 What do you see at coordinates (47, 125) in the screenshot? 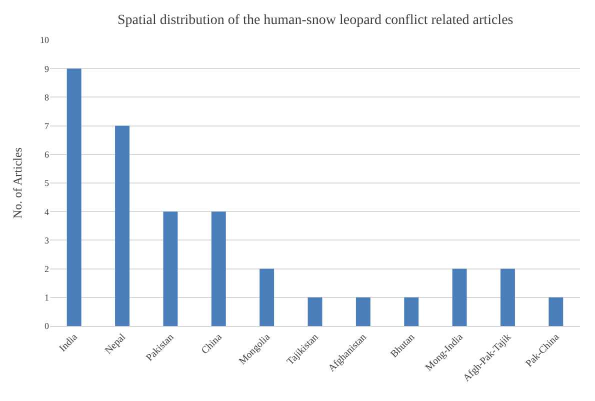
I see `y-tick-label: 7` at bounding box center [47, 125].